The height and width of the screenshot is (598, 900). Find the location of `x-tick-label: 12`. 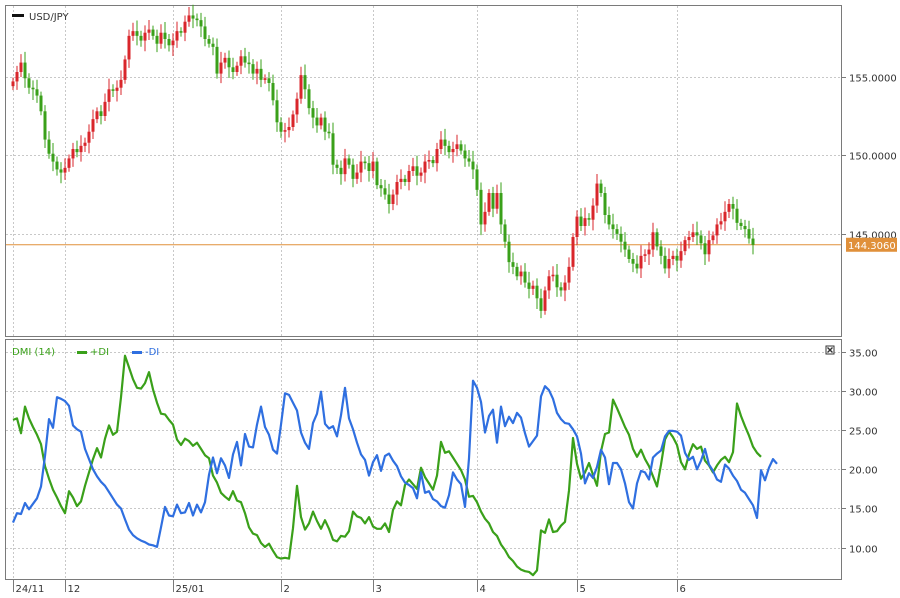

x-tick-label: 12 is located at coordinates (74, 589).